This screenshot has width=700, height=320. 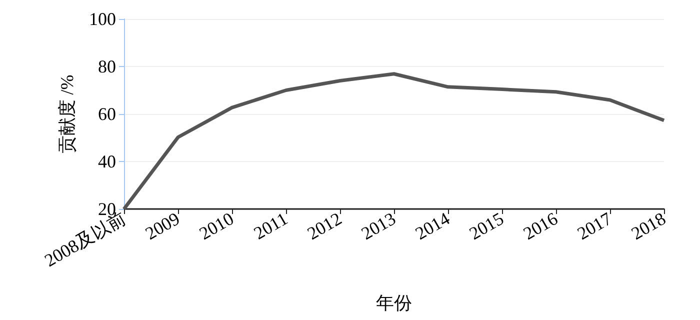 I want to click on x-tick-label: 2014, so click(x=433, y=226).